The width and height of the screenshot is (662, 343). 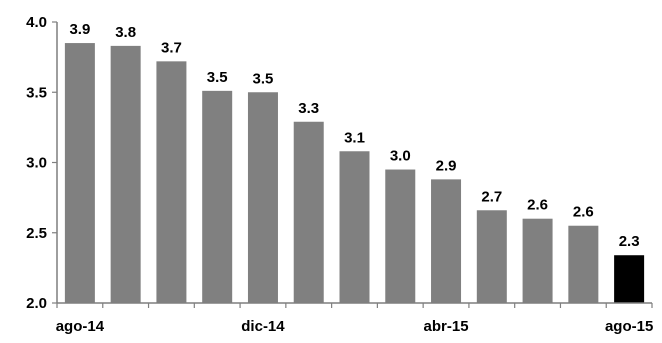 What do you see at coordinates (491, 196) in the screenshot?
I see `data-label: 2.7` at bounding box center [491, 196].